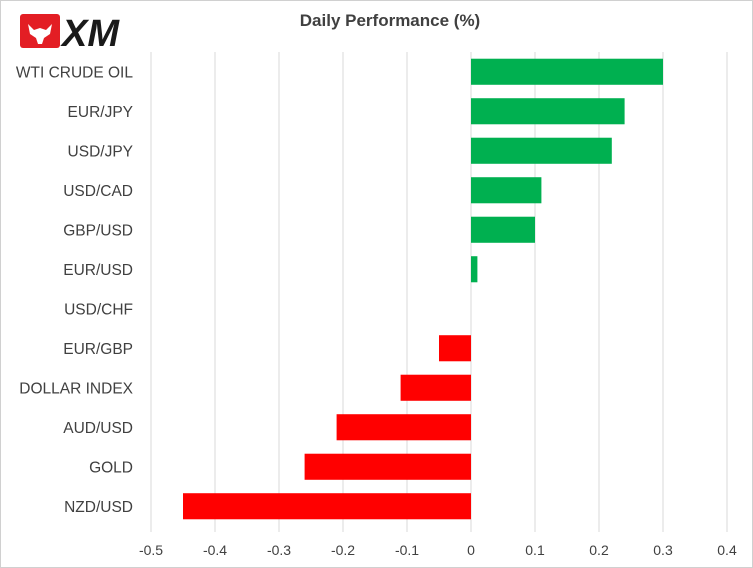 This screenshot has width=753, height=568. Describe the element at coordinates (76, 388) in the screenshot. I see `category-label: DOLLAR INDEX` at that location.